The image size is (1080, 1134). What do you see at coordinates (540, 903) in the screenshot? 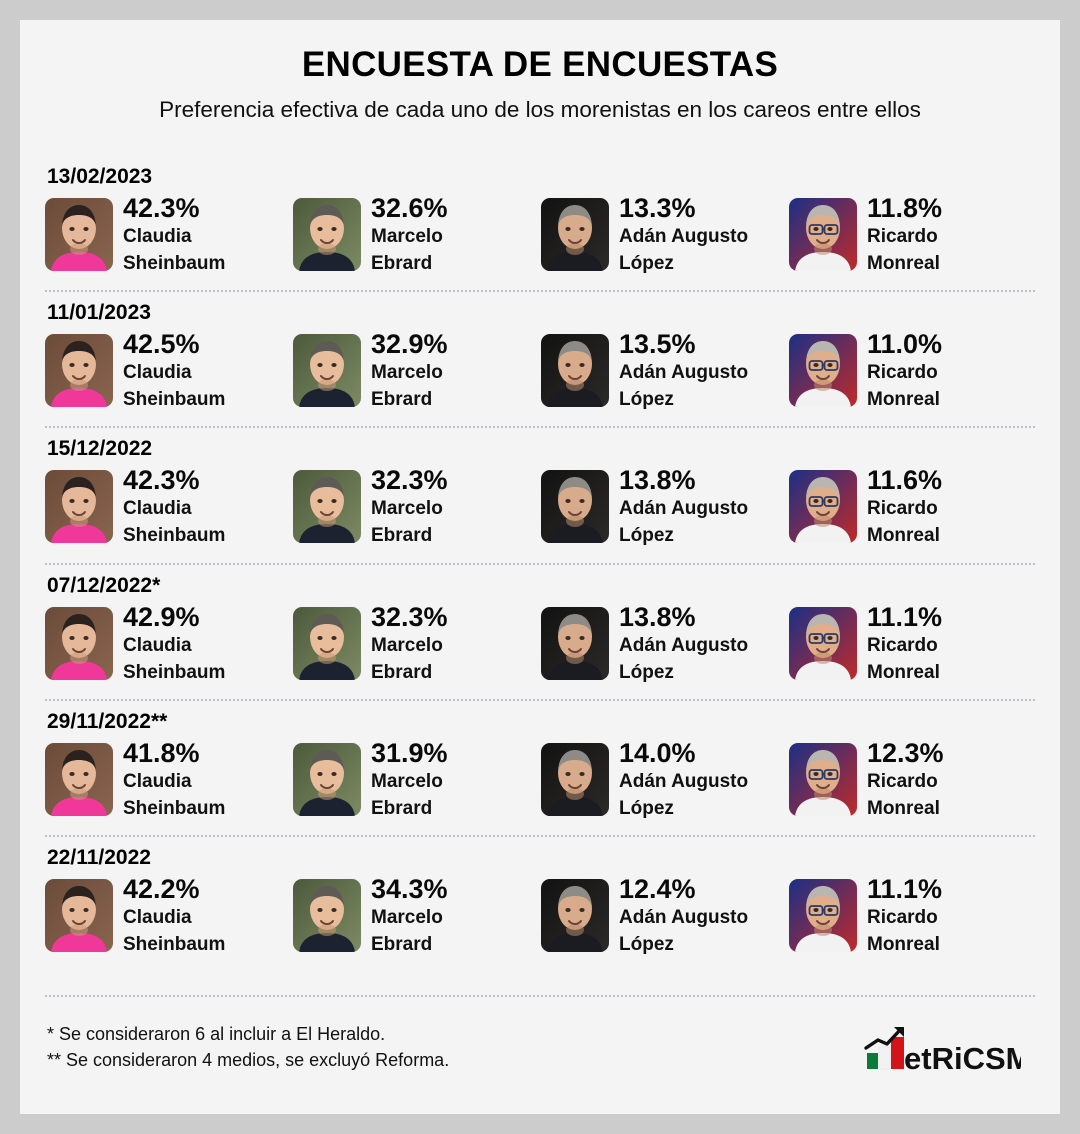
I see `poll-block: 22/11/2022 42.2% Claudia Sheinbaum` at bounding box center [540, 903].